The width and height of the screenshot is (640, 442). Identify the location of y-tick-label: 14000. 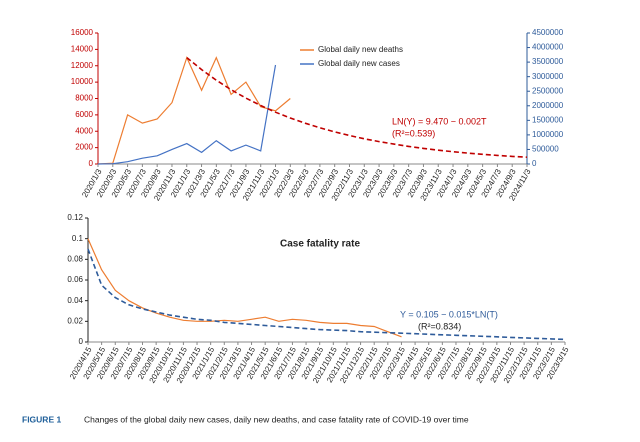
(82, 48).